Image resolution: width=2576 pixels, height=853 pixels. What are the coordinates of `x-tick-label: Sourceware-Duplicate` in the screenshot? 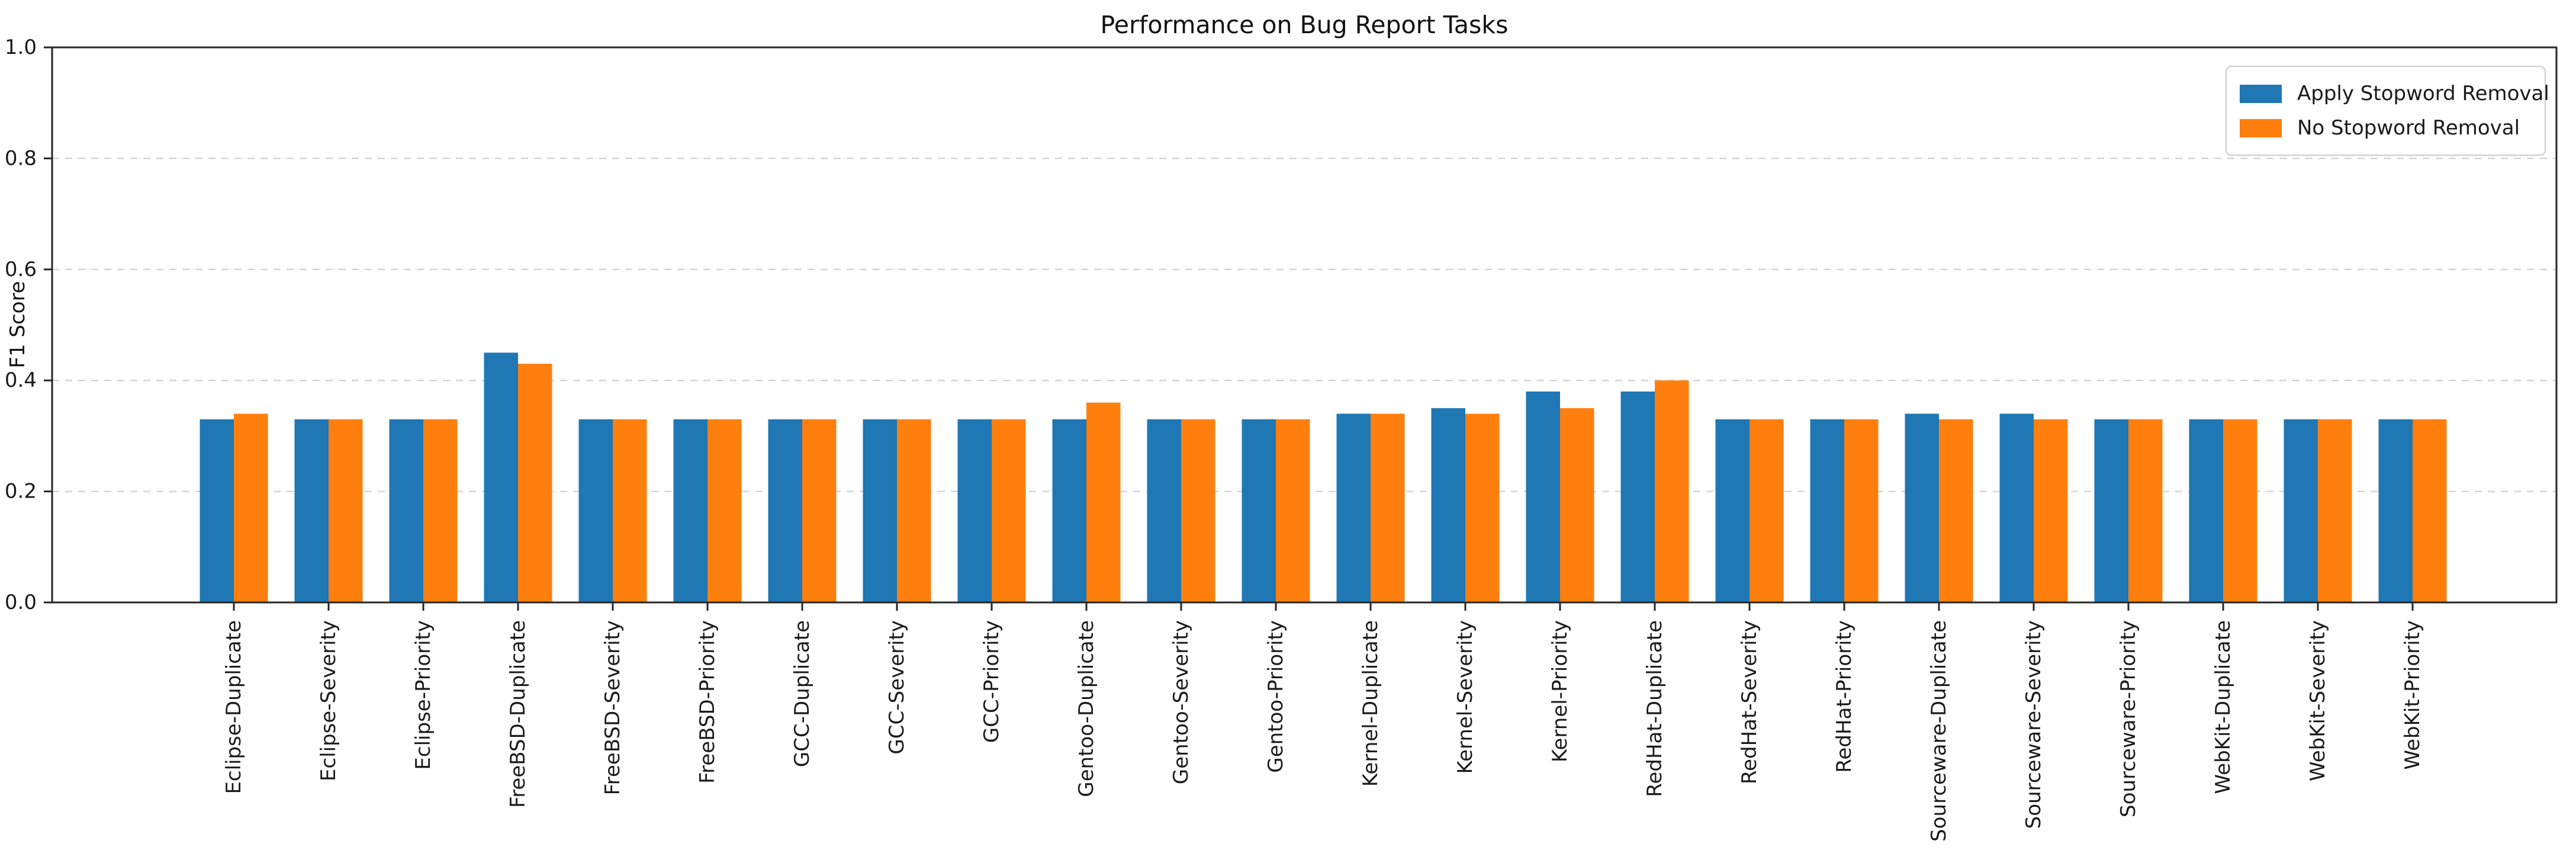 It's located at (1939, 731).